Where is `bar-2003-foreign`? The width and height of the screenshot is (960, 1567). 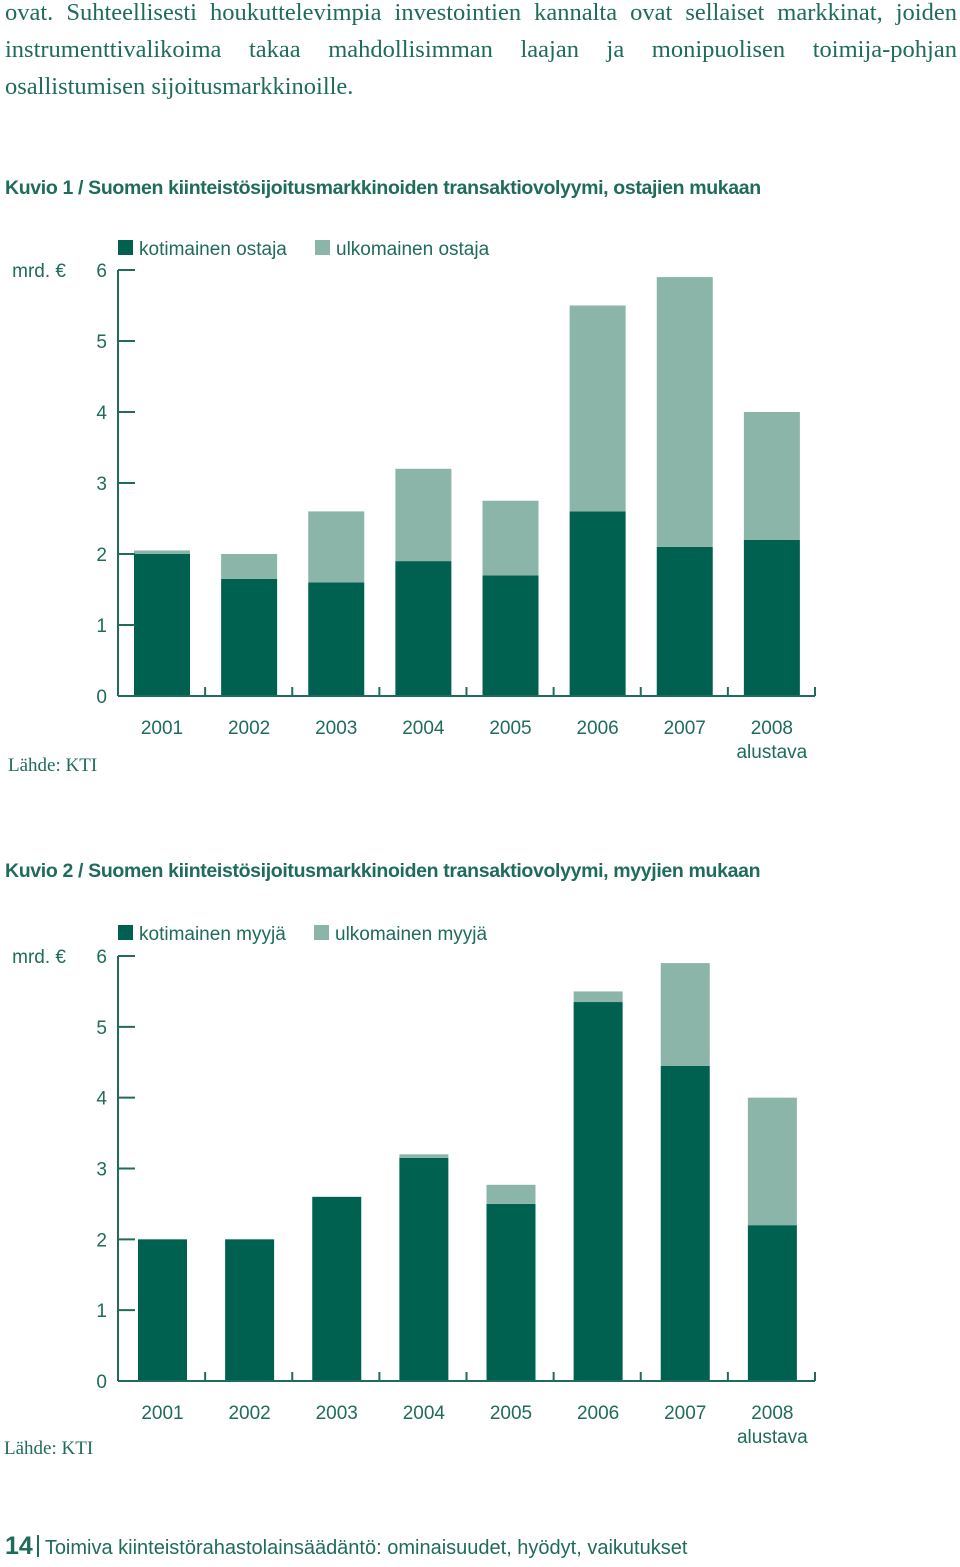 bar-2003-foreign is located at coordinates (336, 547).